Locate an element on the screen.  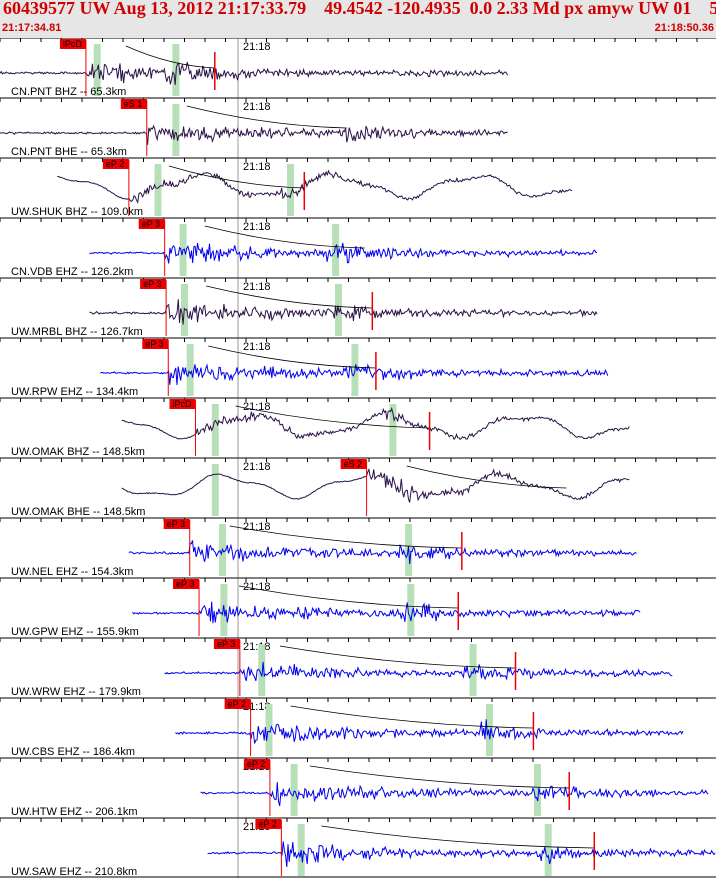
station-label: CN.VDB EHZ -- 126.2km is located at coordinates (72, 272).